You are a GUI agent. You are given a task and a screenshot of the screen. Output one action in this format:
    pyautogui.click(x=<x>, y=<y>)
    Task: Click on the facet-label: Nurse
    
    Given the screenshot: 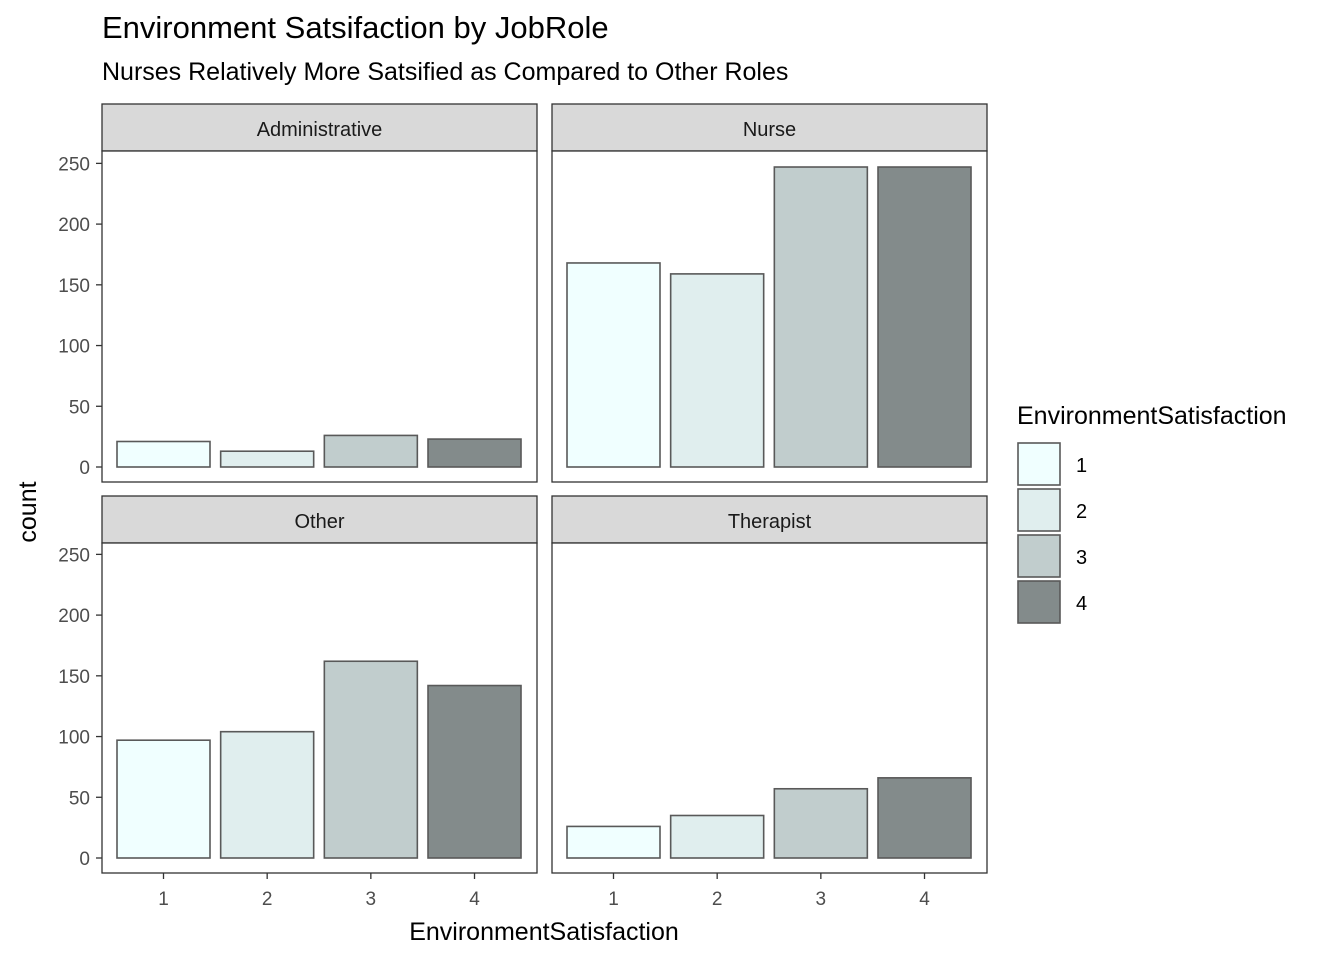 What is the action you would take?
    pyautogui.click(x=769, y=130)
    